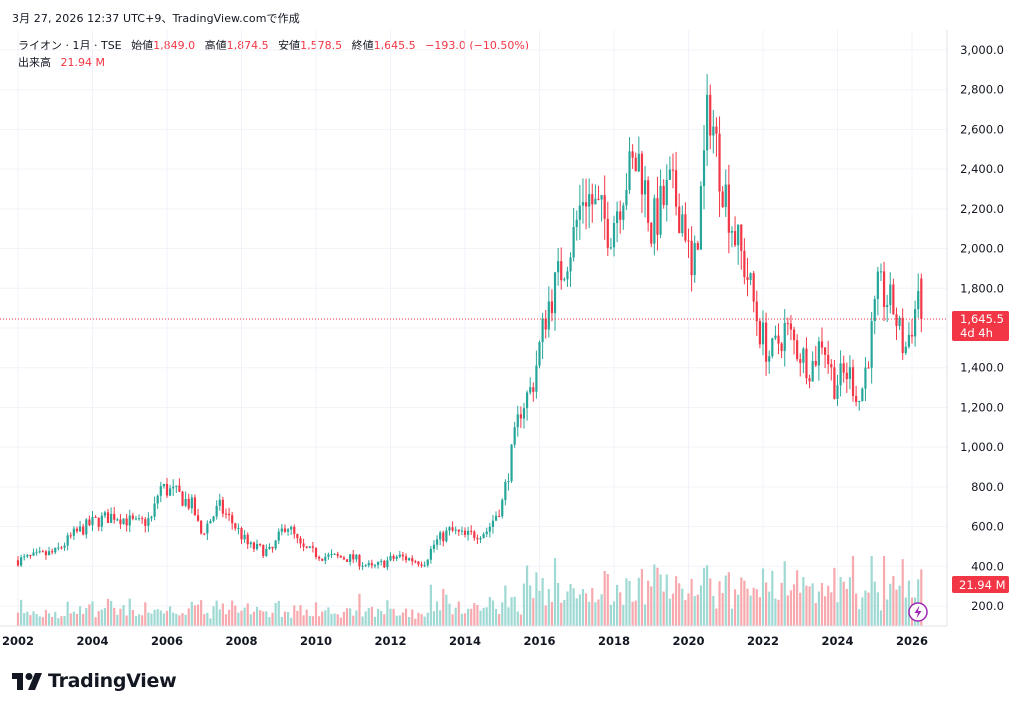 Image resolution: width=1024 pixels, height=712 pixels. I want to click on close-value: 1,645.5, so click(394, 45).